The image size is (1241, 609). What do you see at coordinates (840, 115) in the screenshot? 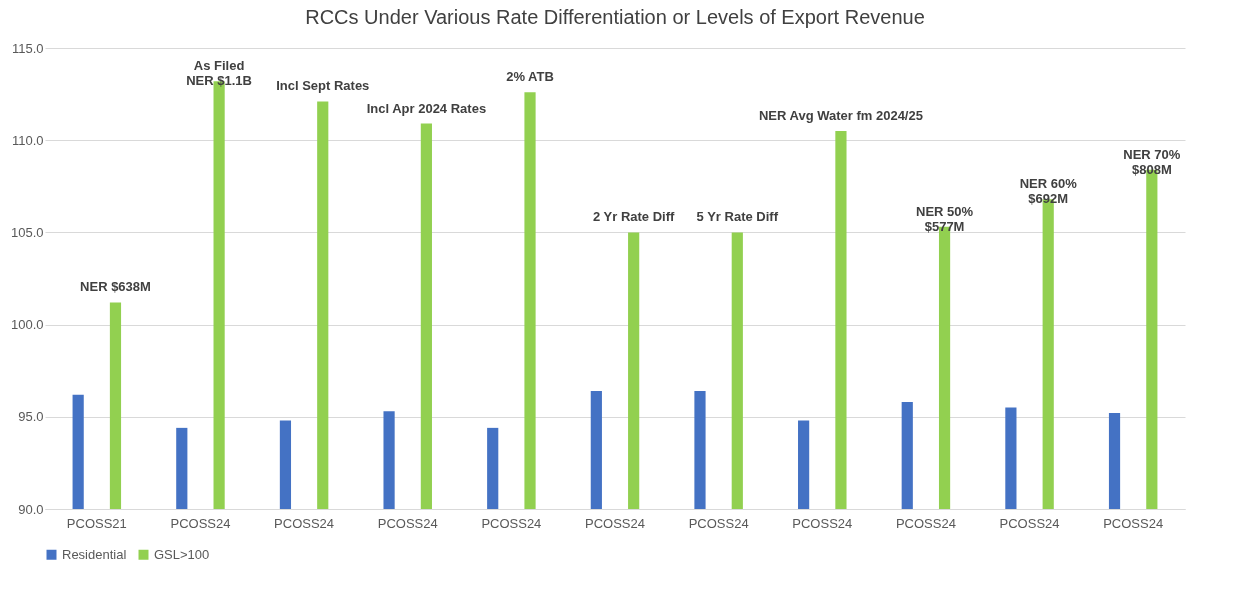
I see `annotation: NER Avg Water fm 2024/25` at bounding box center [840, 115].